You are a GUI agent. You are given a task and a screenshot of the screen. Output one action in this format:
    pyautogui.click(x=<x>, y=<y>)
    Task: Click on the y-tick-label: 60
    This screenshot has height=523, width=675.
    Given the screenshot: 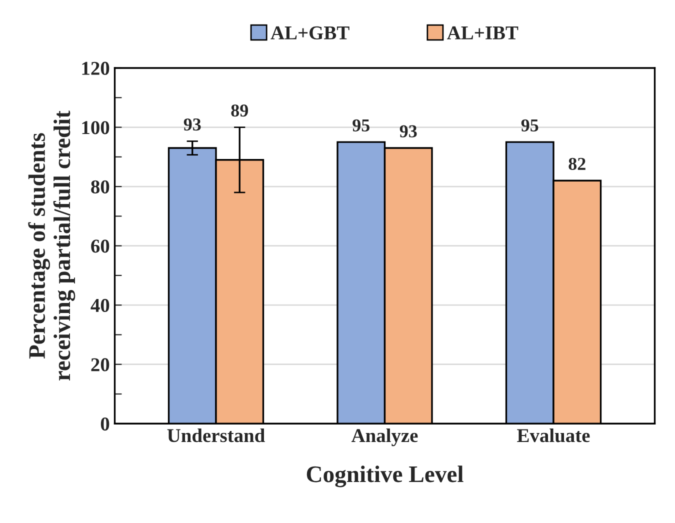 What is the action you would take?
    pyautogui.click(x=100, y=246)
    